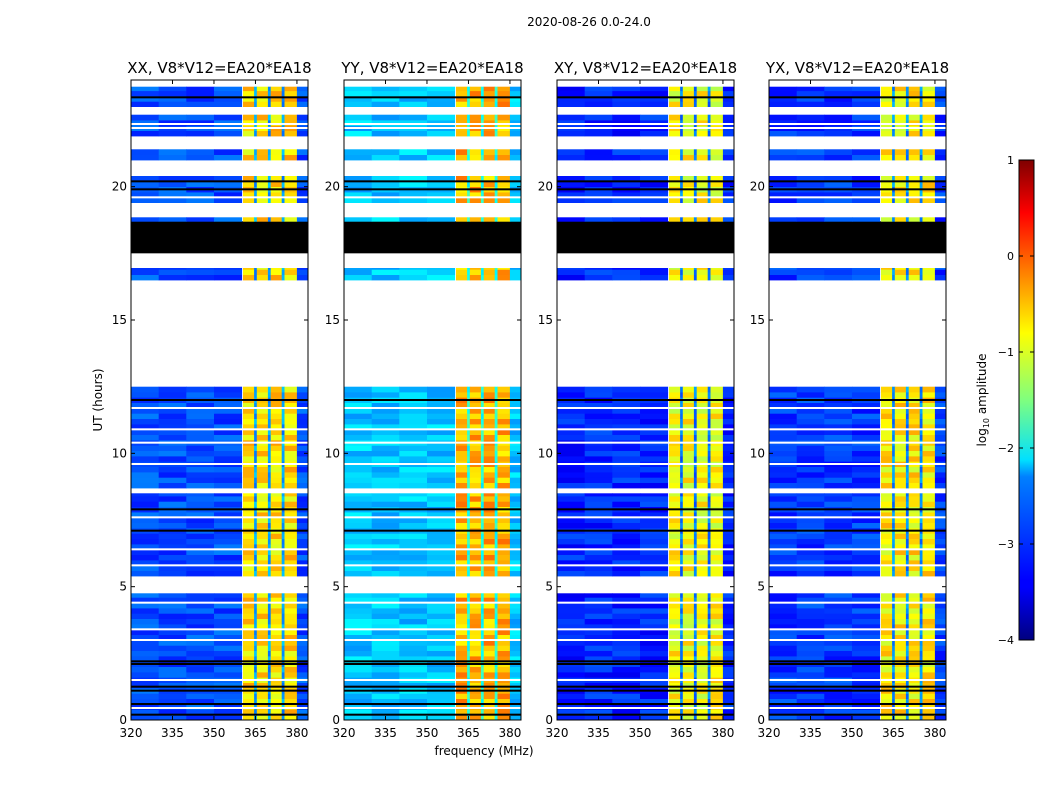  What do you see at coordinates (219, 400) in the screenshot?
I see `panel-frame` at bounding box center [219, 400].